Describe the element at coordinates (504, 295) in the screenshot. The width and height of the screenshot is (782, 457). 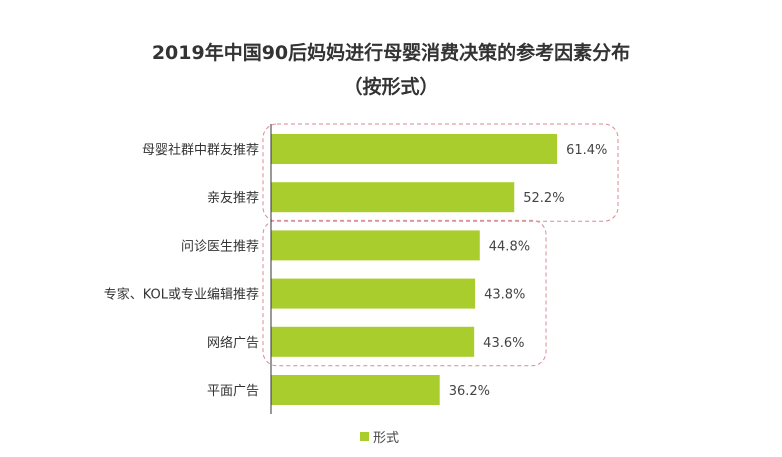
I see `value-label: 43.8%` at that location.